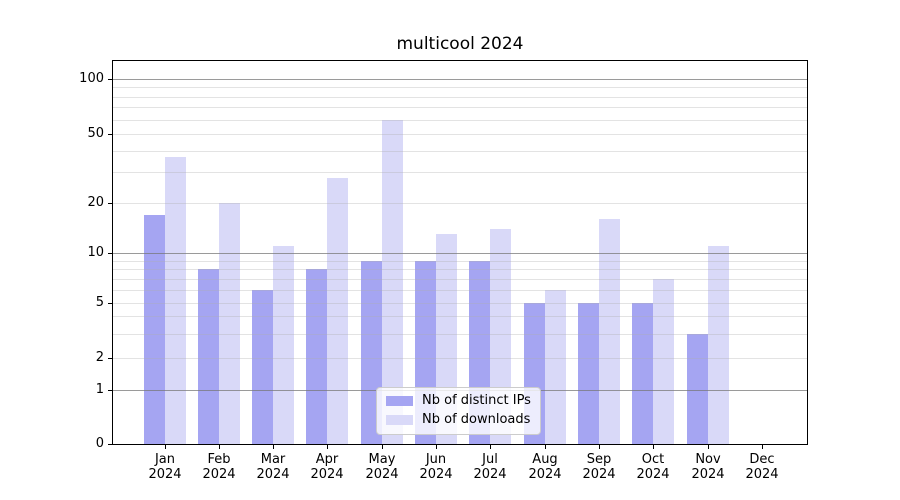 The height and width of the screenshot is (500, 900). What do you see at coordinates (643, 373) in the screenshot?
I see `bar-nb-of-distinct-ips-oct` at bounding box center [643, 373].